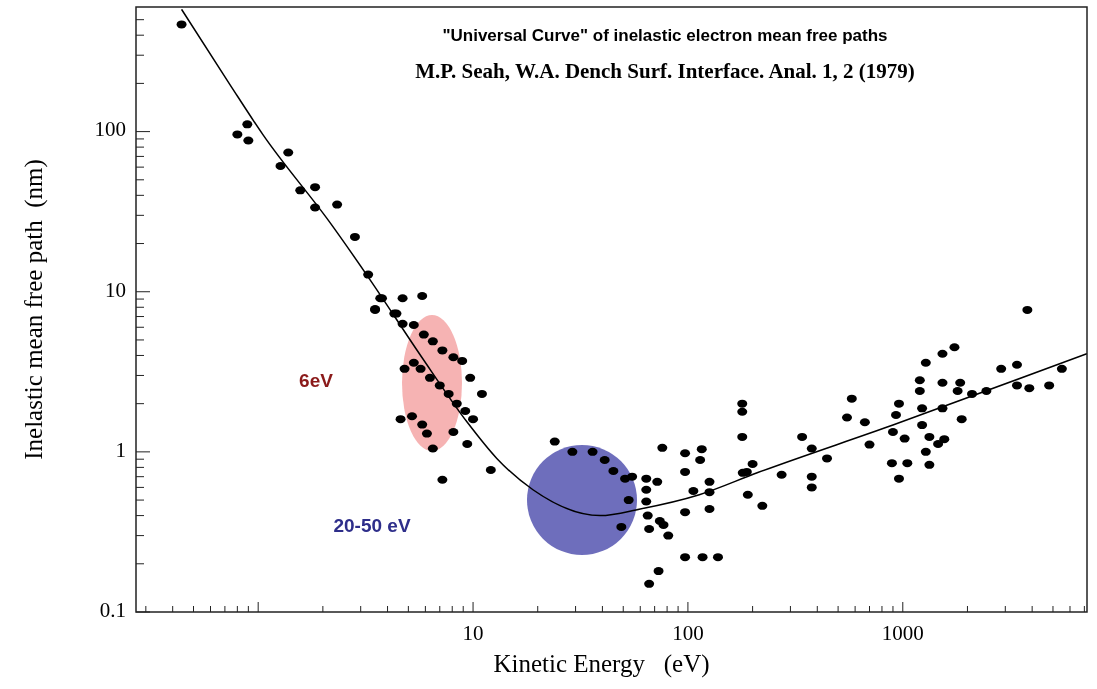 This screenshot has width=1097, height=689. Describe the element at coordinates (902, 633) in the screenshot. I see `x-tick-label: 1000` at that location.